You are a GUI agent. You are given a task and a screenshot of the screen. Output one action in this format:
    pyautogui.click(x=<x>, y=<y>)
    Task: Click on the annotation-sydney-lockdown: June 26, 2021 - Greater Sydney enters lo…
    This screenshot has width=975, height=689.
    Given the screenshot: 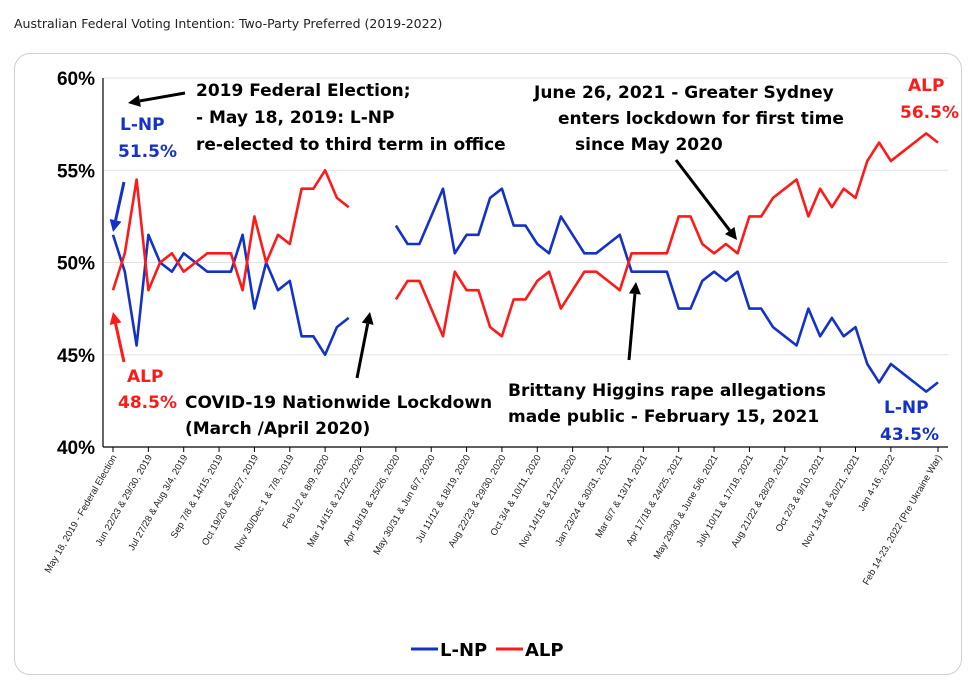 What is the action you would take?
    pyautogui.click(x=688, y=119)
    